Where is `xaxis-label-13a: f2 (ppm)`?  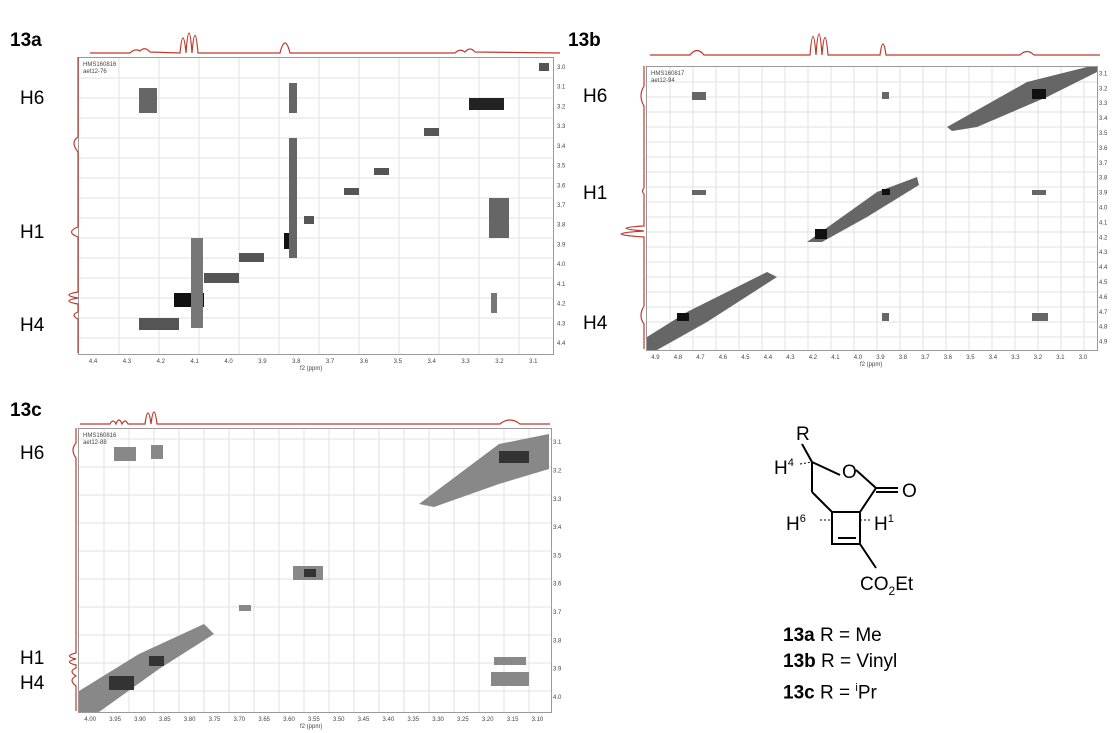 xaxis-label-13a: f2 (ppm) is located at coordinates (311, 369).